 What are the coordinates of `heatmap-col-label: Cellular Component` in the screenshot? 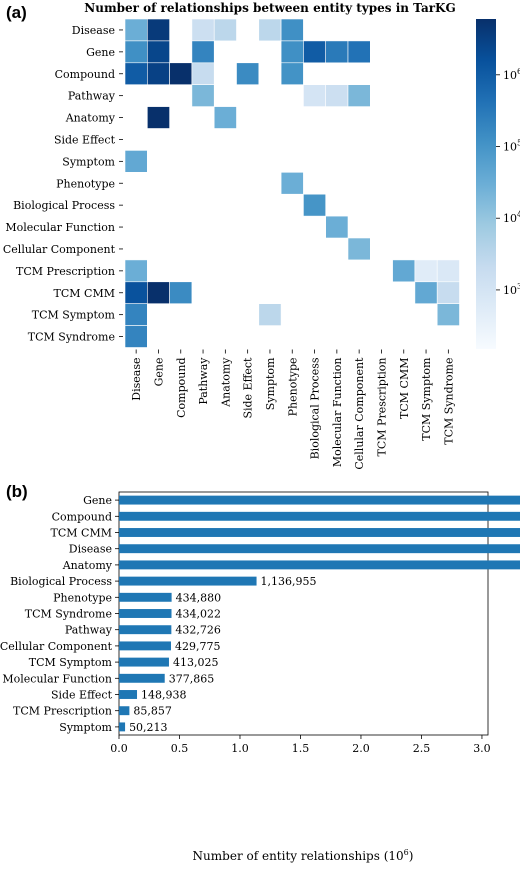 It's located at (359, 413).